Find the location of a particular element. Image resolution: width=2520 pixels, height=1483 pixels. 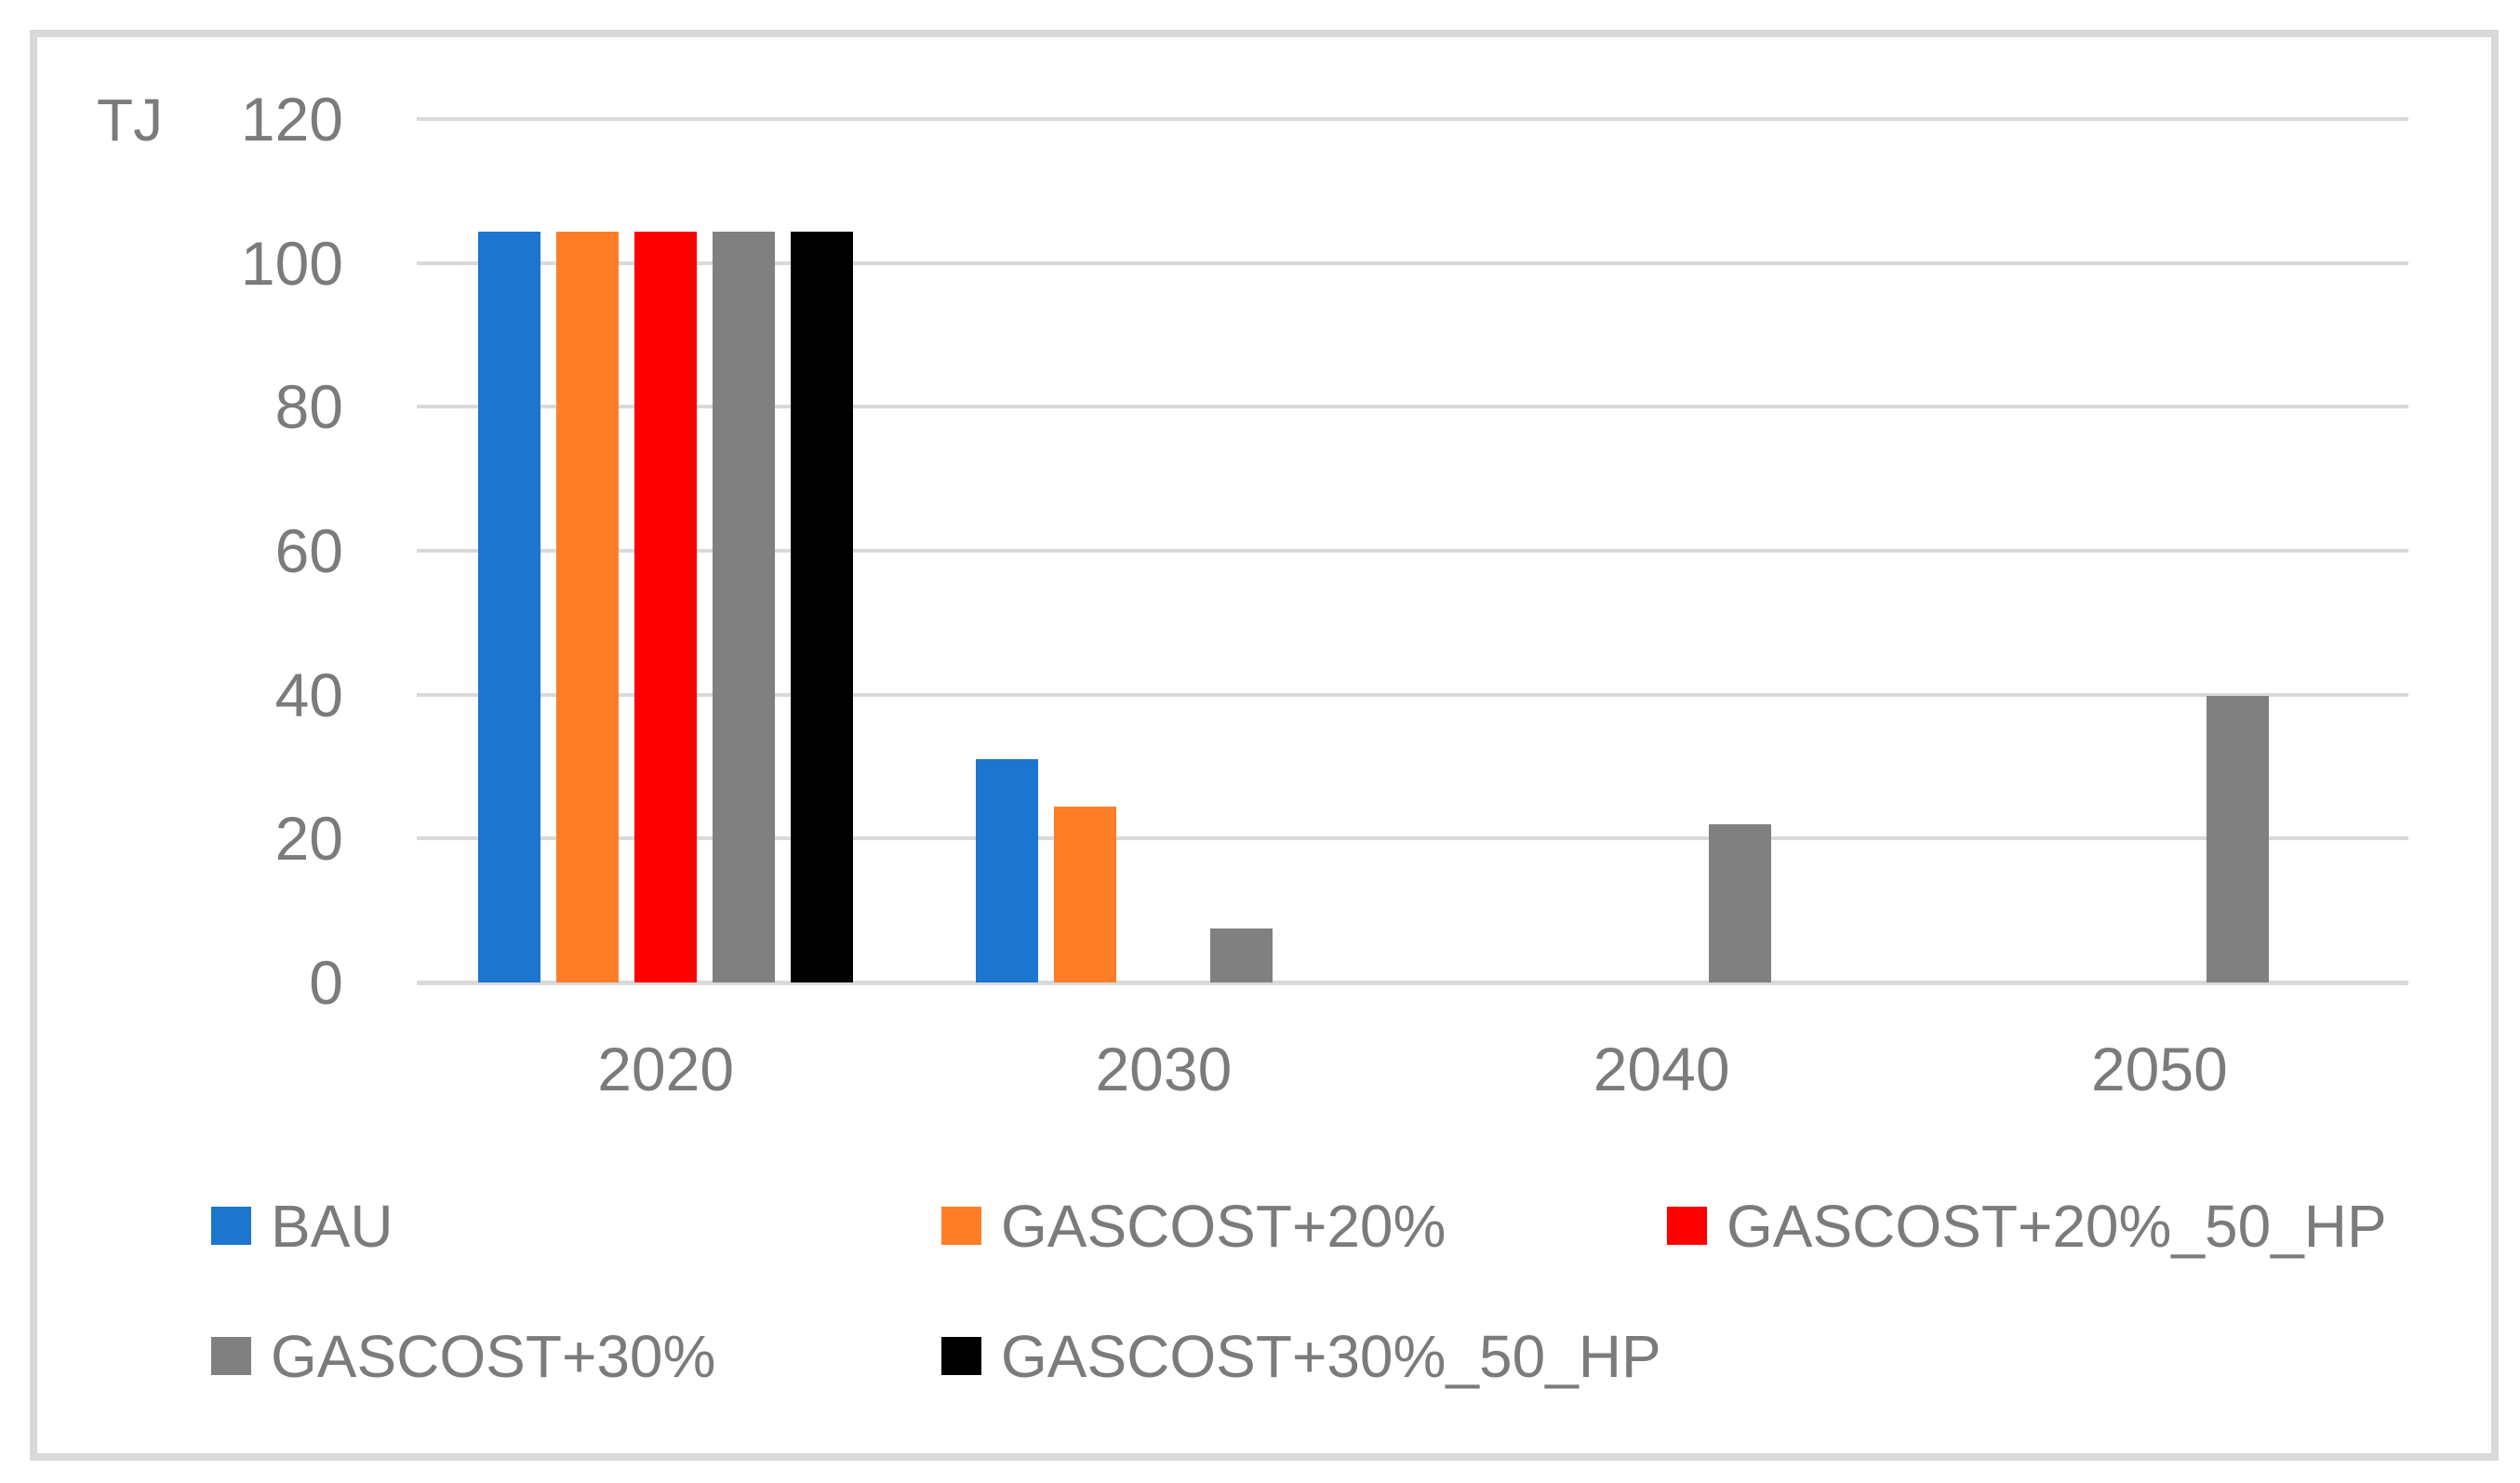

x-category-label: 2040 is located at coordinates (1661, 1069).